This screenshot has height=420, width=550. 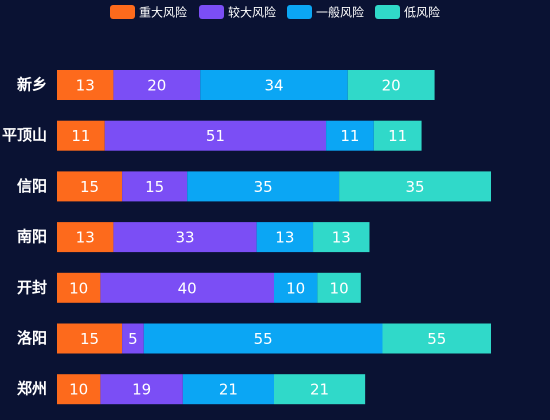 What do you see at coordinates (32, 237) in the screenshot?
I see `y-category-label: 南阳` at bounding box center [32, 237].